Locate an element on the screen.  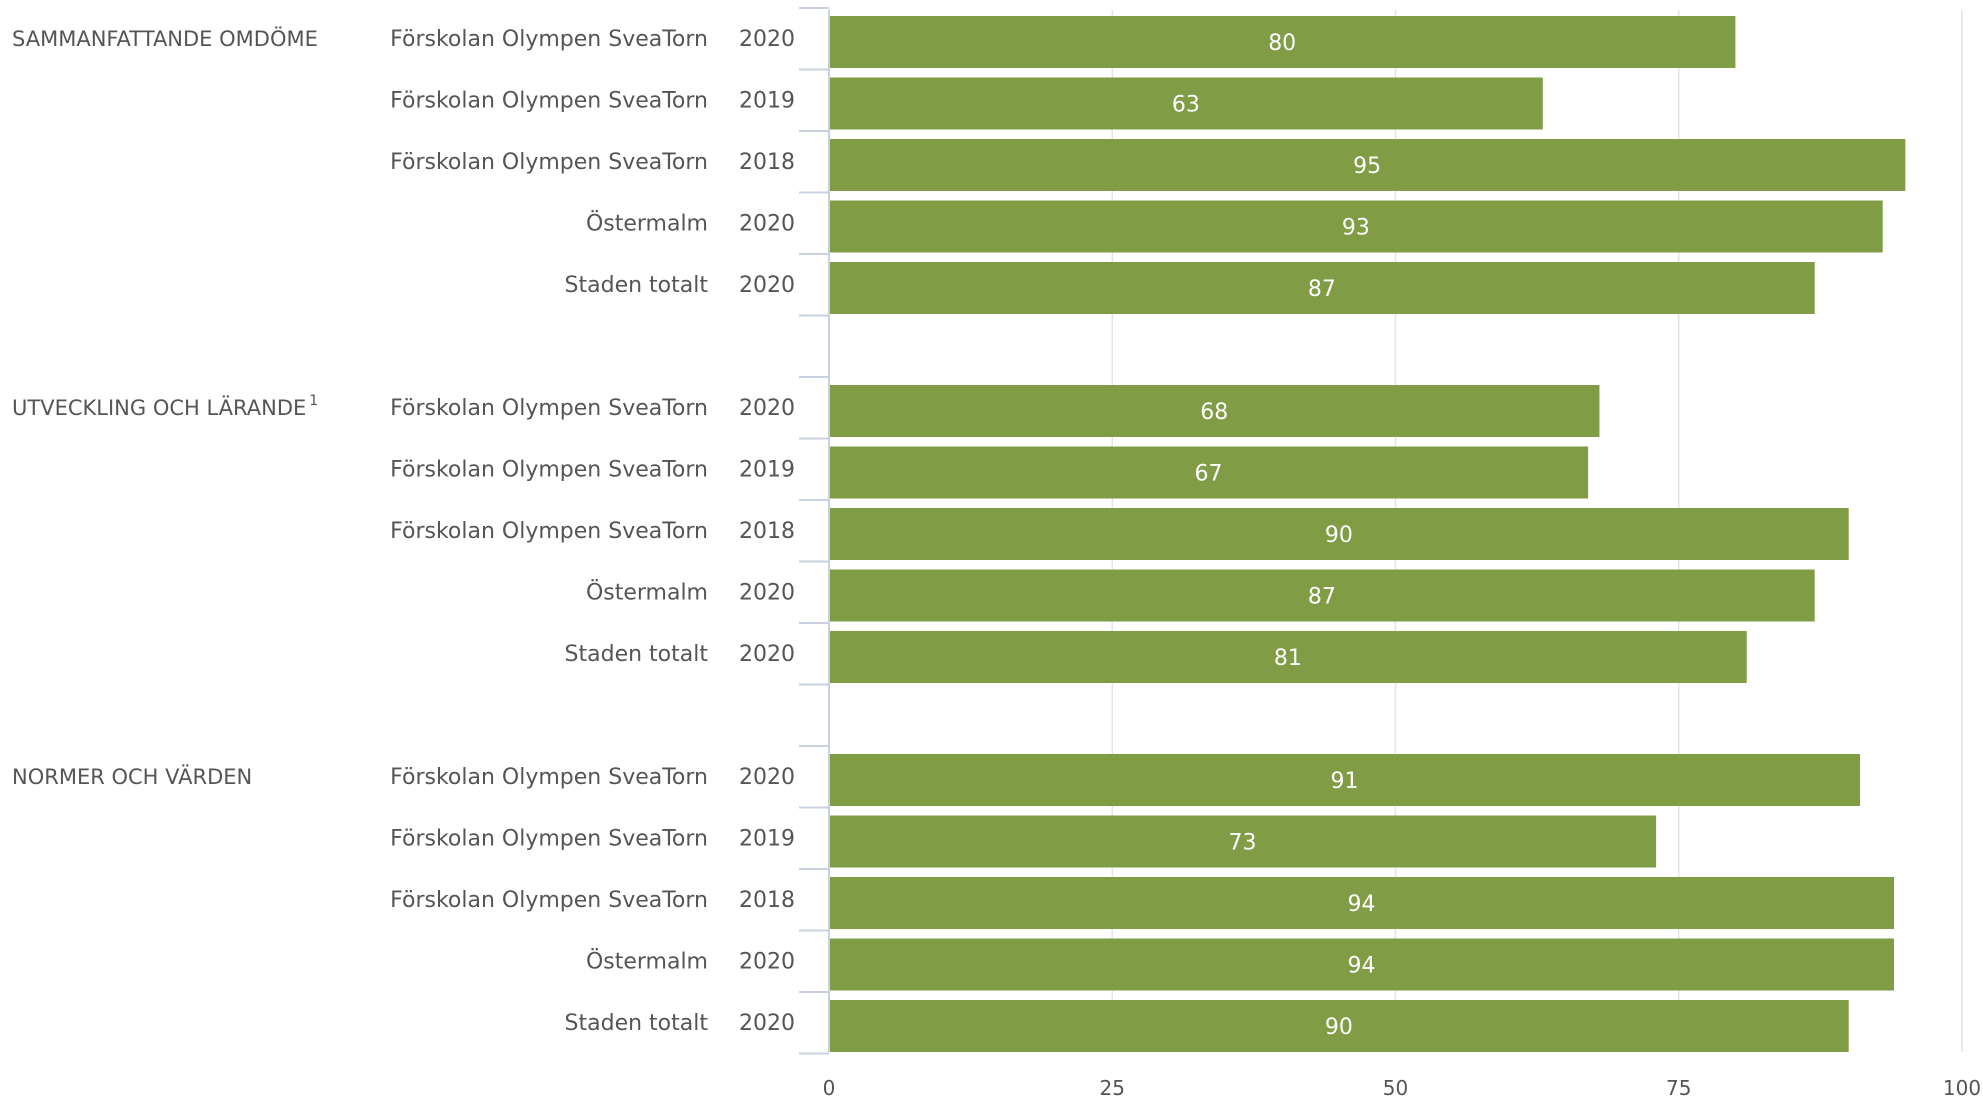
bar-value-label: 63 is located at coordinates (1186, 105).